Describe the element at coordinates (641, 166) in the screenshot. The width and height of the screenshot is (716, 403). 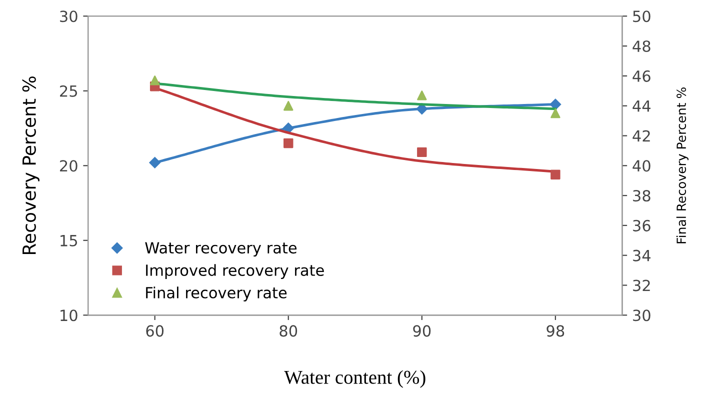
I see `y2-tick-label: 40` at that location.